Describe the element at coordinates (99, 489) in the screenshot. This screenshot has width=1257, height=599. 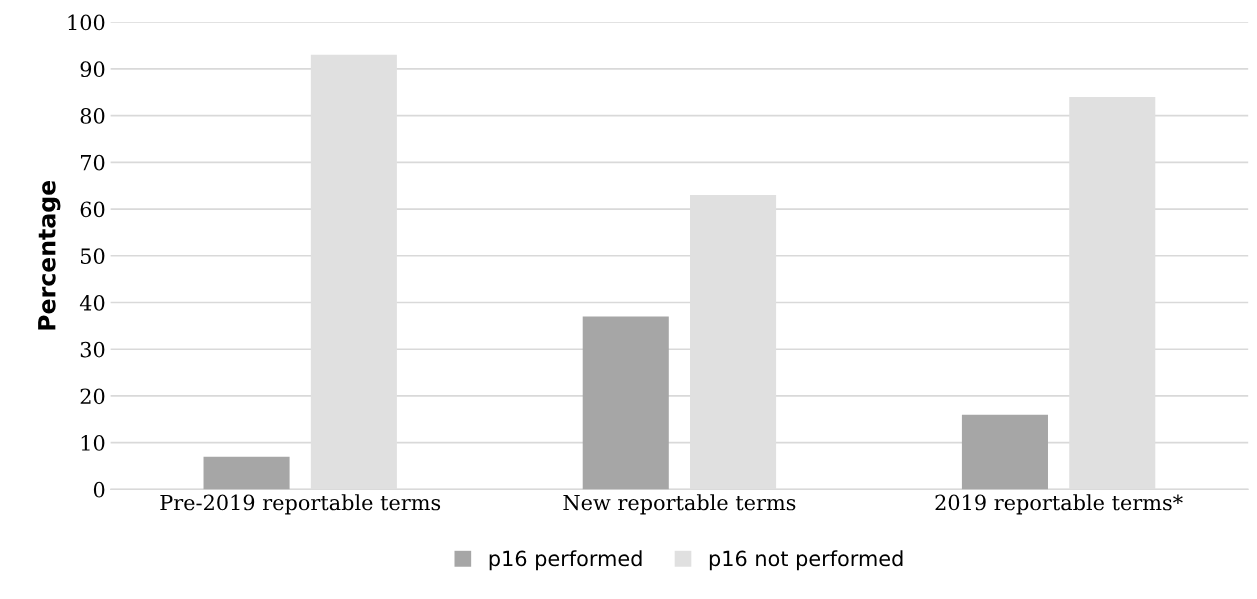
I see `y-tick-label: 0` at that location.